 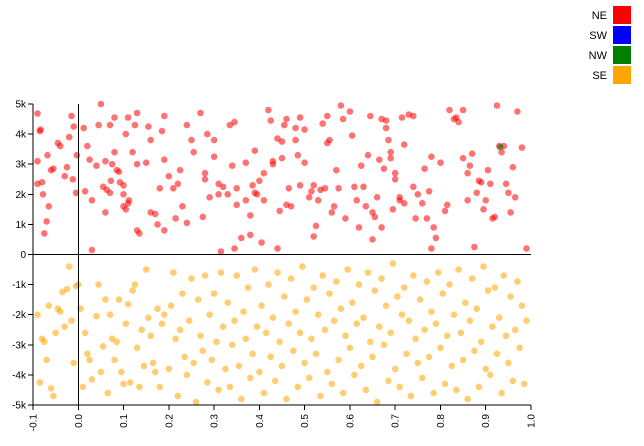 What do you see at coordinates (21, 135) in the screenshot?
I see `y-tick-label: 4k` at bounding box center [21, 135].